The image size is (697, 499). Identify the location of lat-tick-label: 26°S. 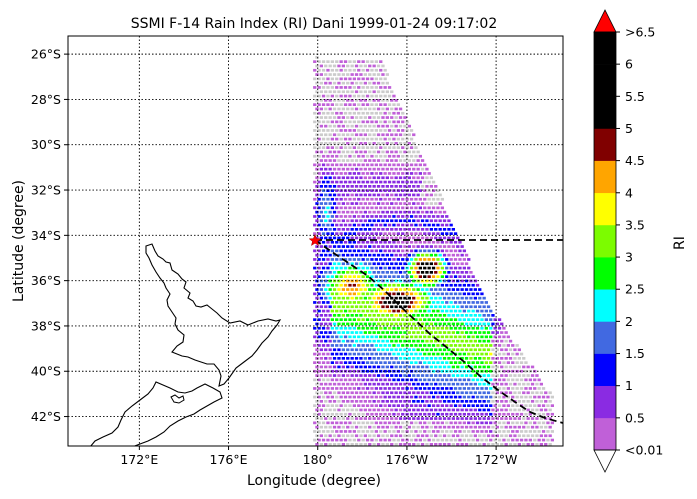
(46, 54).